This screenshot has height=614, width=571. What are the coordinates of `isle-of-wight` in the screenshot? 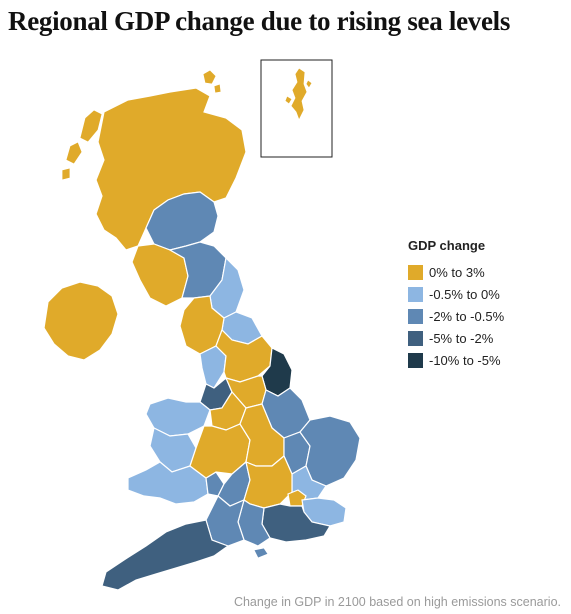 It's located at (261, 553).